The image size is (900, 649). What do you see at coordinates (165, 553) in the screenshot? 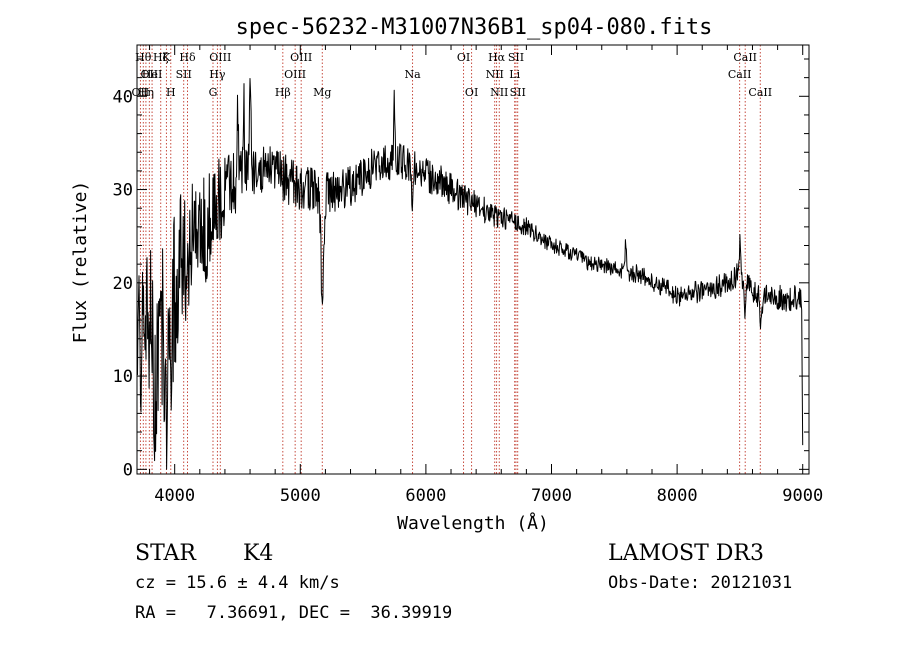
I see `object-class: STAR` at bounding box center [165, 553].